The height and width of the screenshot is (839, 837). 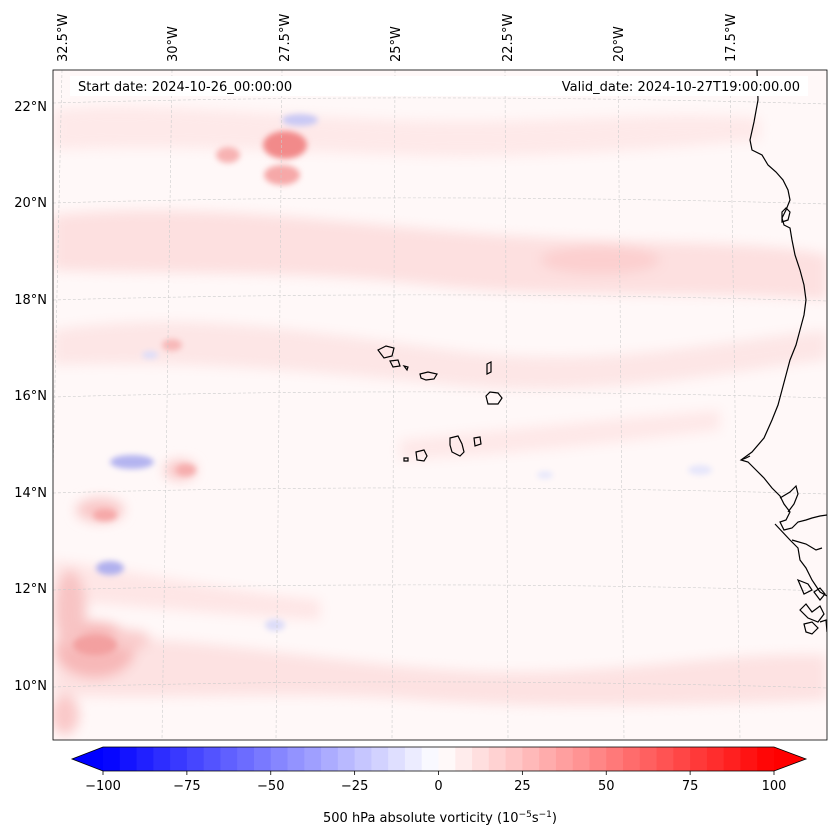 What do you see at coordinates (440, 818) in the screenshot?
I see `colorbar-label: 500 hPa absolute vorticity (10−5s−1)` at bounding box center [440, 818].